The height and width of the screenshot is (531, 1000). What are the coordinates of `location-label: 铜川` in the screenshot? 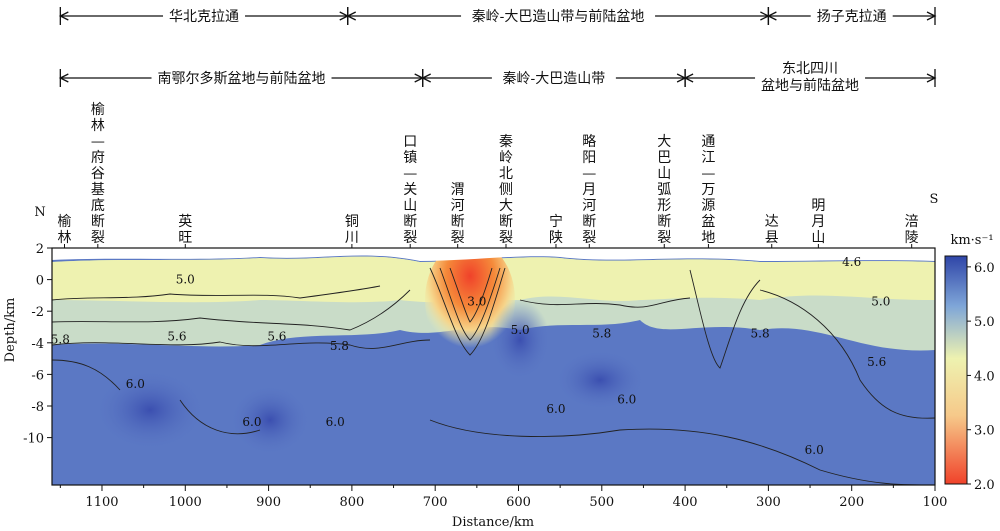 It's located at (352, 230).